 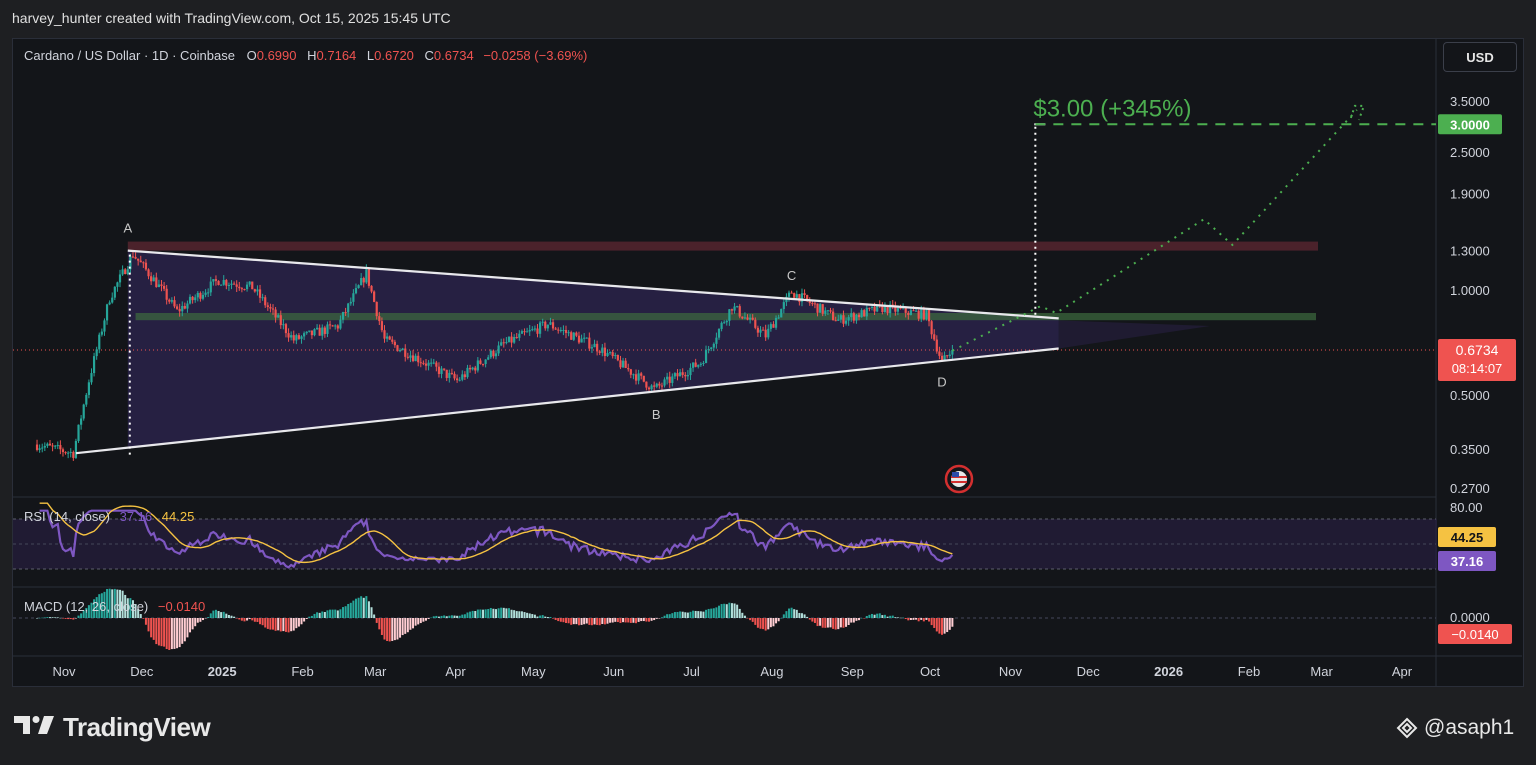 I want to click on binance-diamond-icon, so click(x=1407, y=728).